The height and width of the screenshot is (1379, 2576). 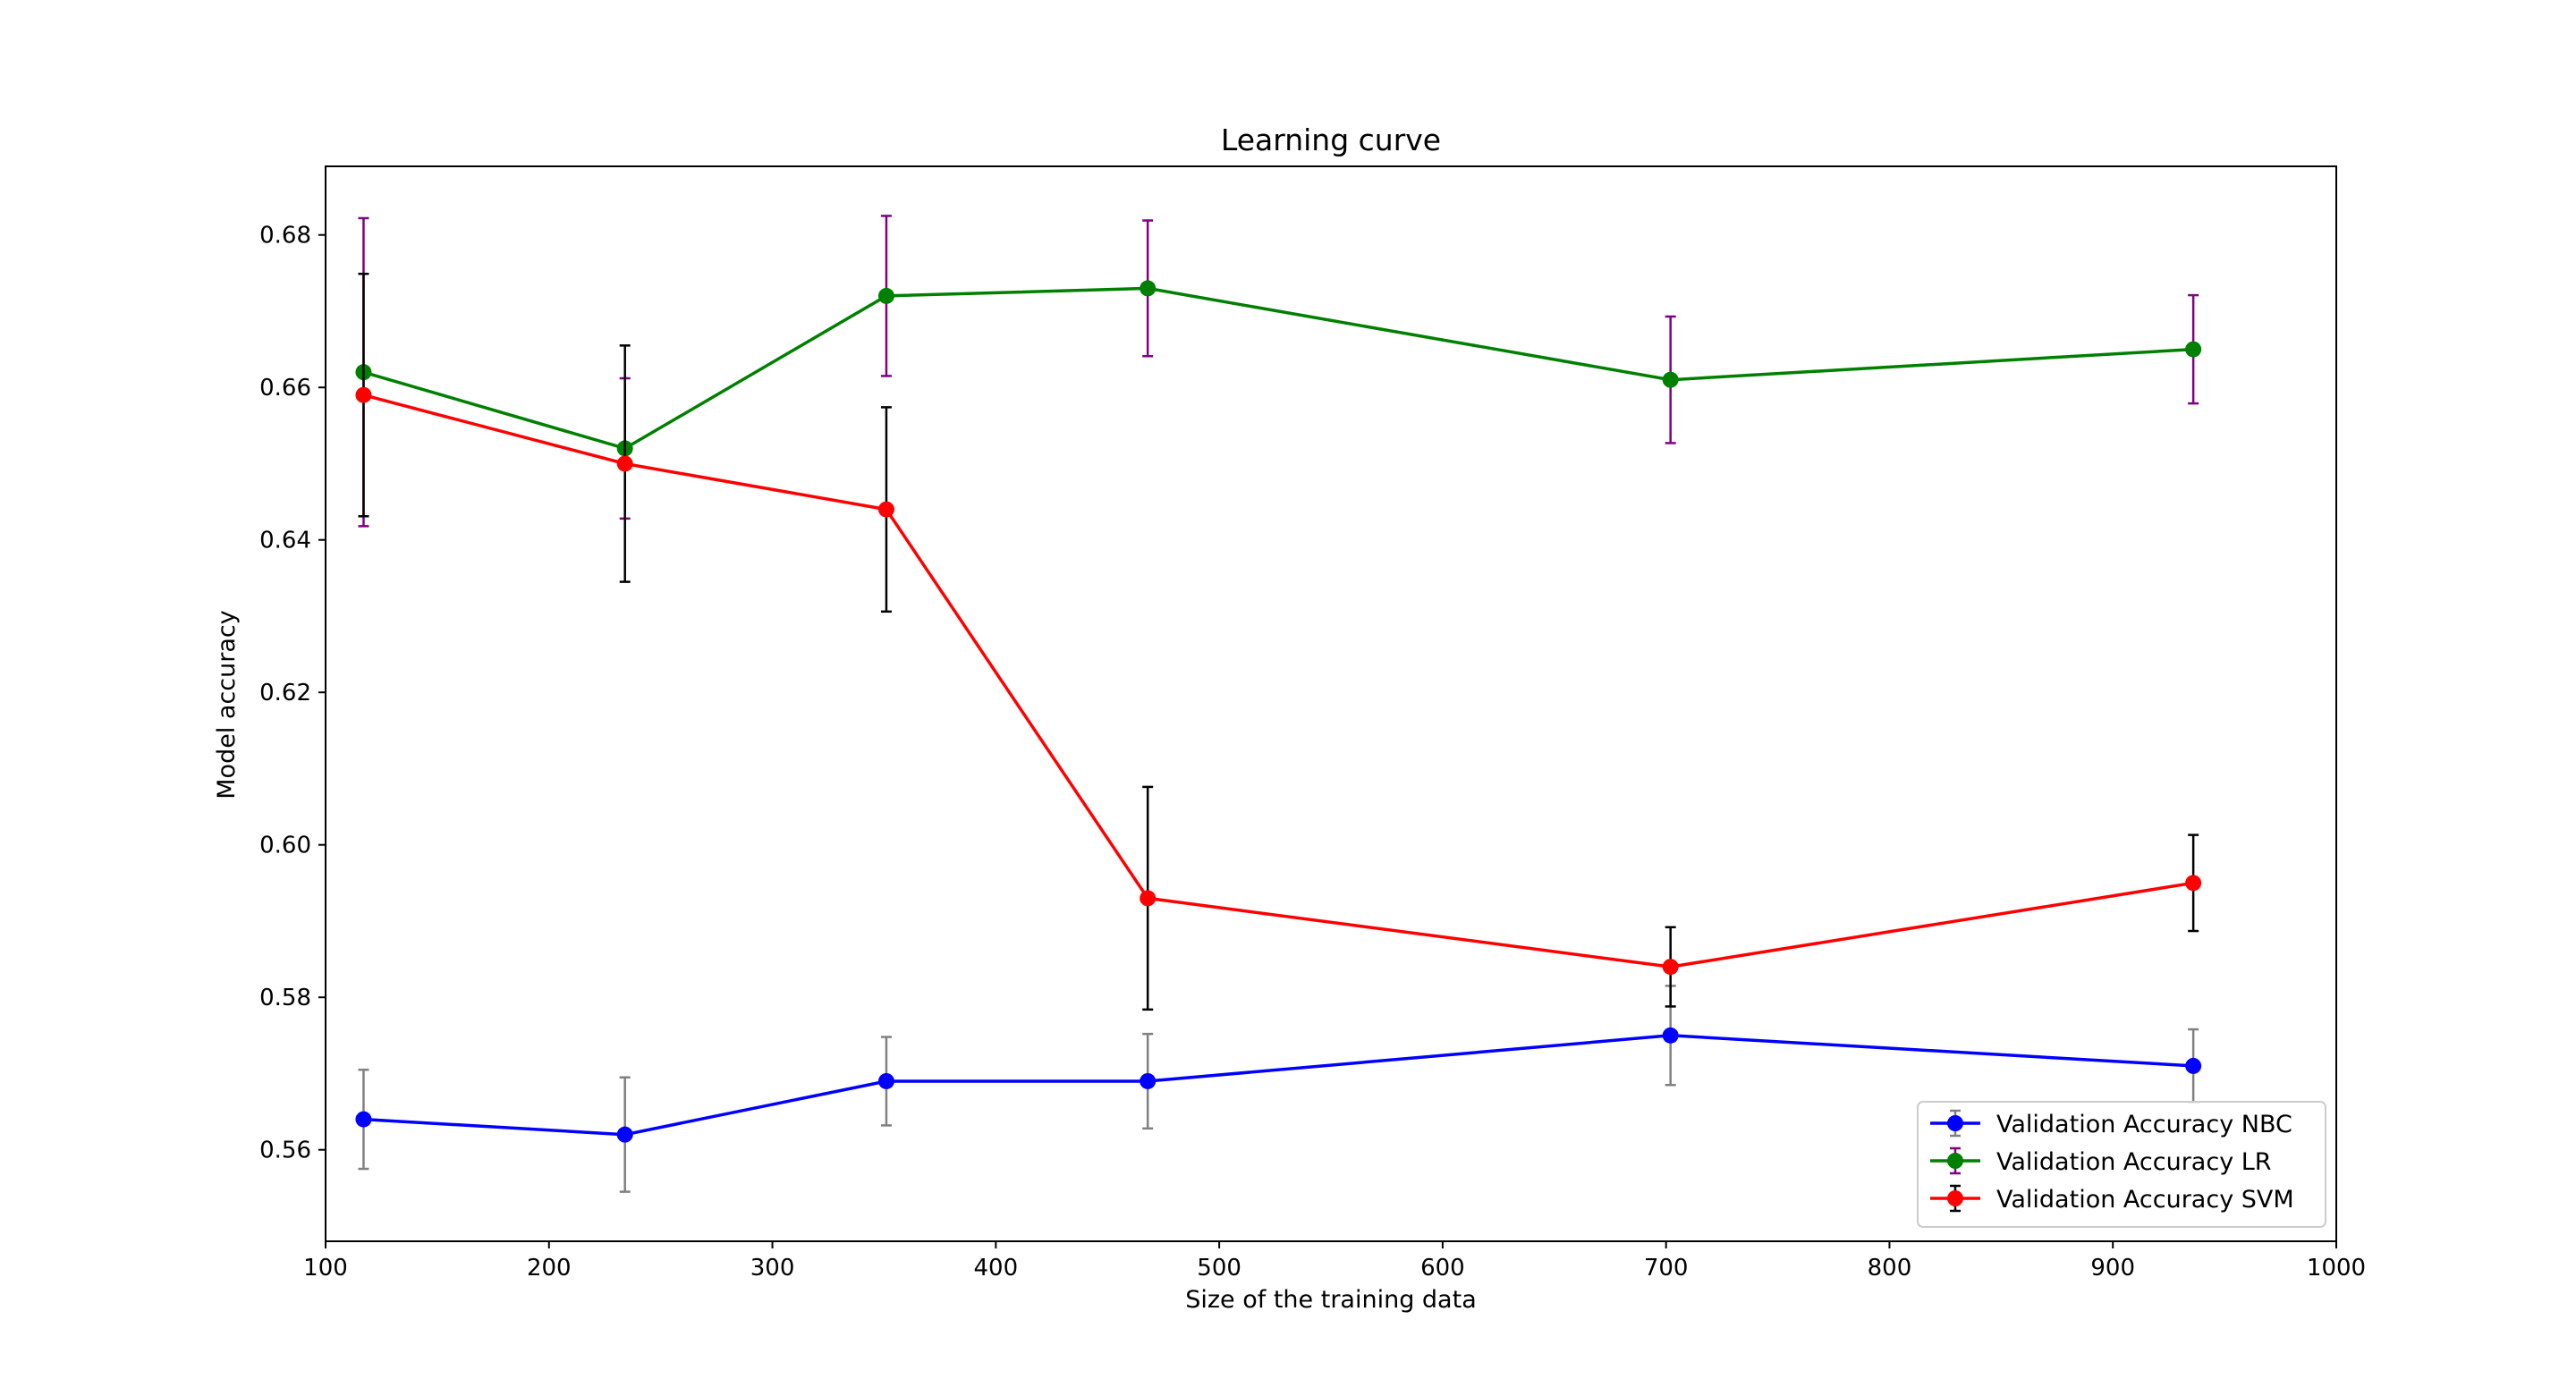 I want to click on y-tick-label: 0.60, so click(x=285, y=846).